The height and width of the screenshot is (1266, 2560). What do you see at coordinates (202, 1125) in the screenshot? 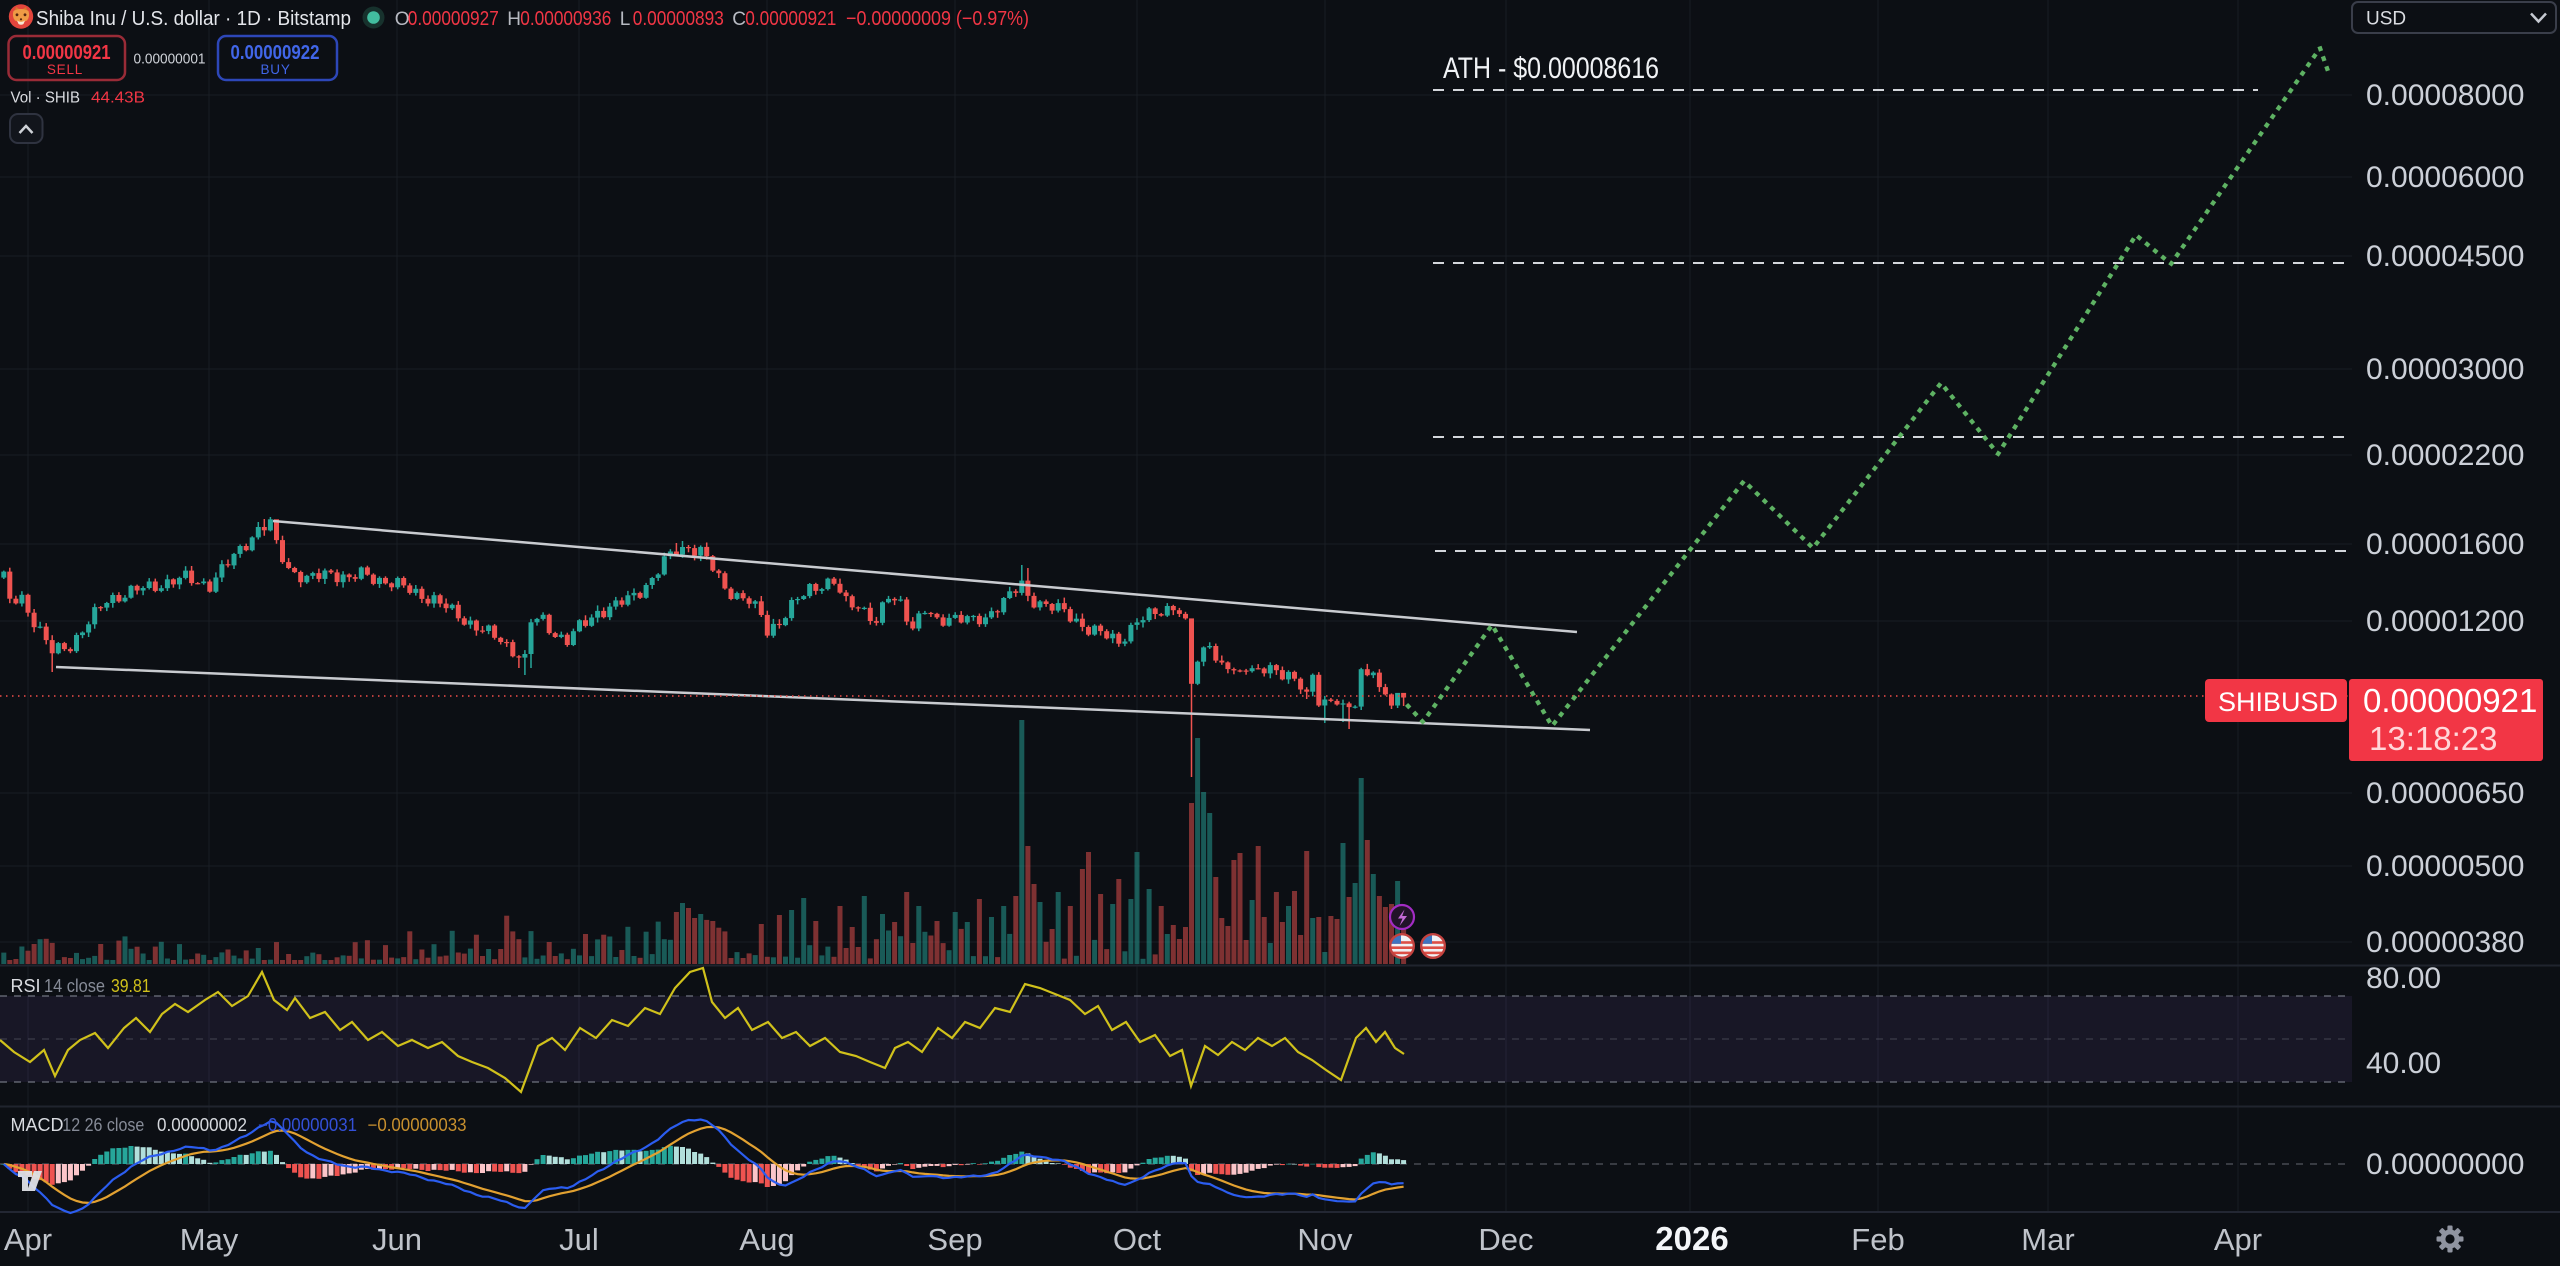
I see `svg-text: 0.00000002` at bounding box center [202, 1125].